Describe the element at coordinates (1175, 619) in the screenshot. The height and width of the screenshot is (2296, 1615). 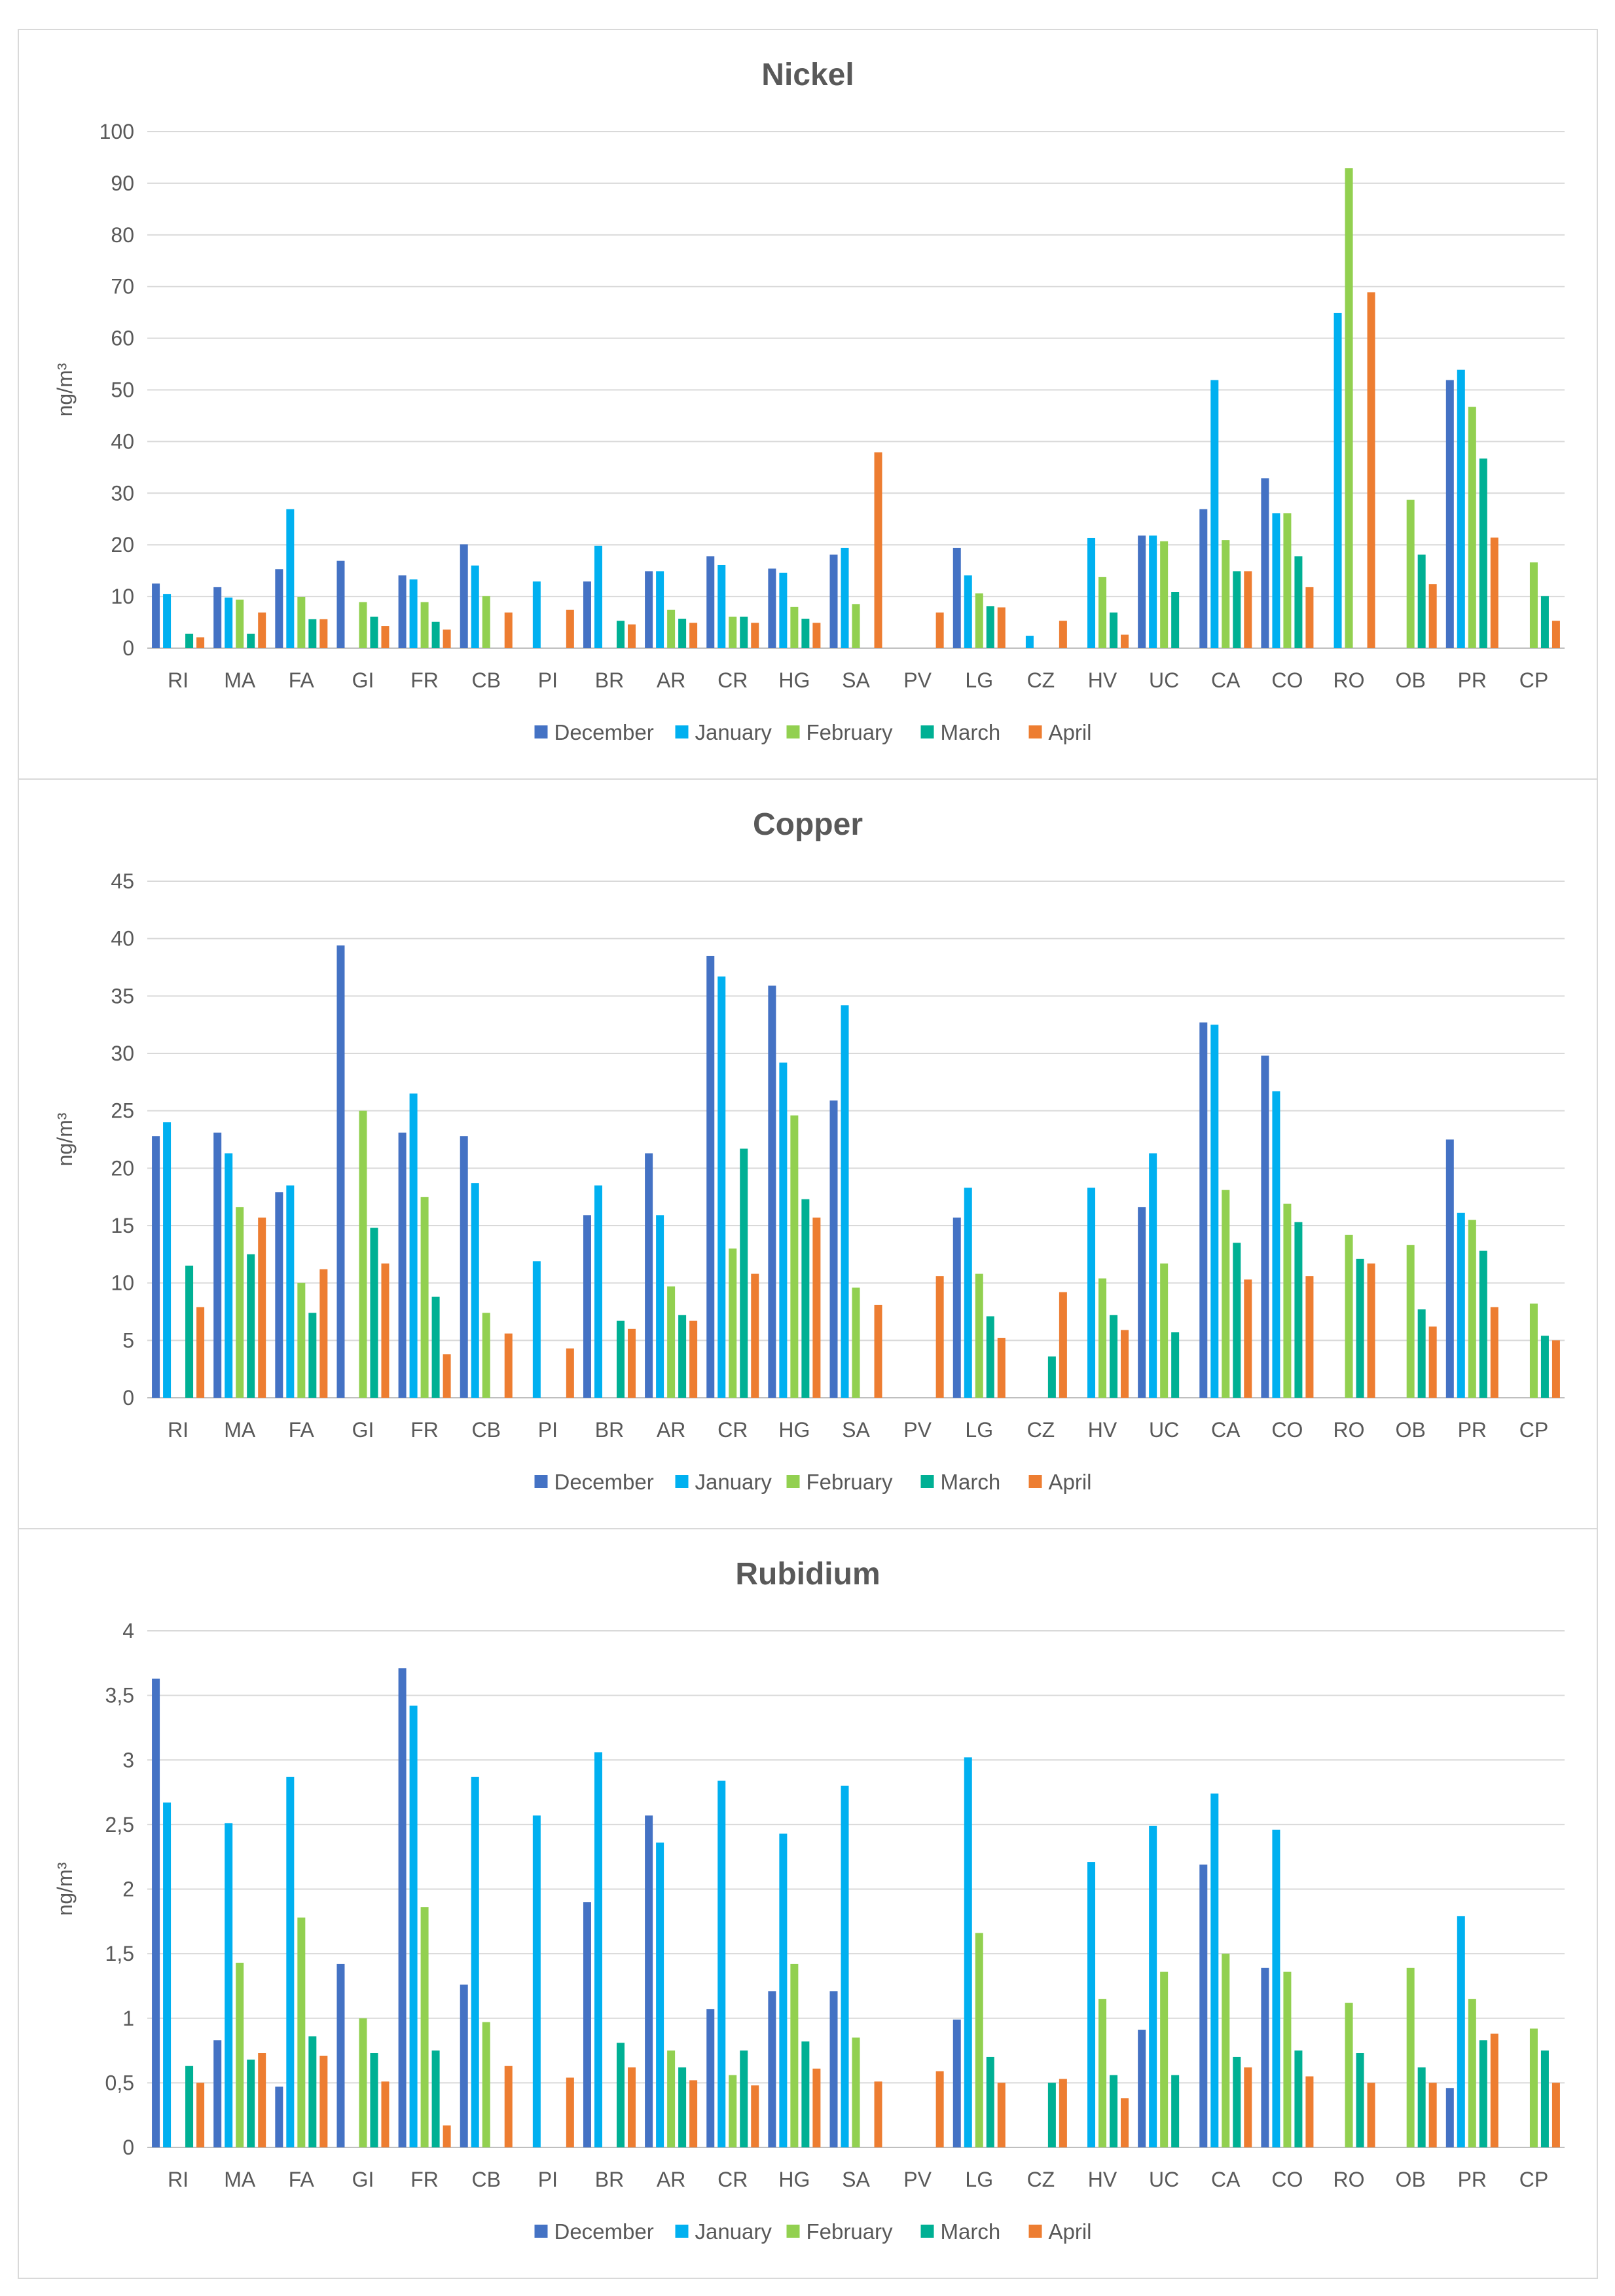
I see `bar-march-uc` at that location.